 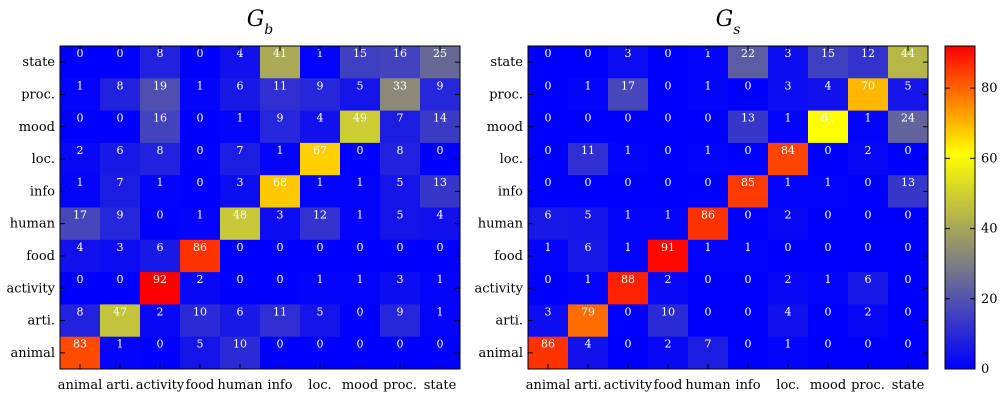 I want to click on cell-value-label: 6, so click(x=240, y=85).